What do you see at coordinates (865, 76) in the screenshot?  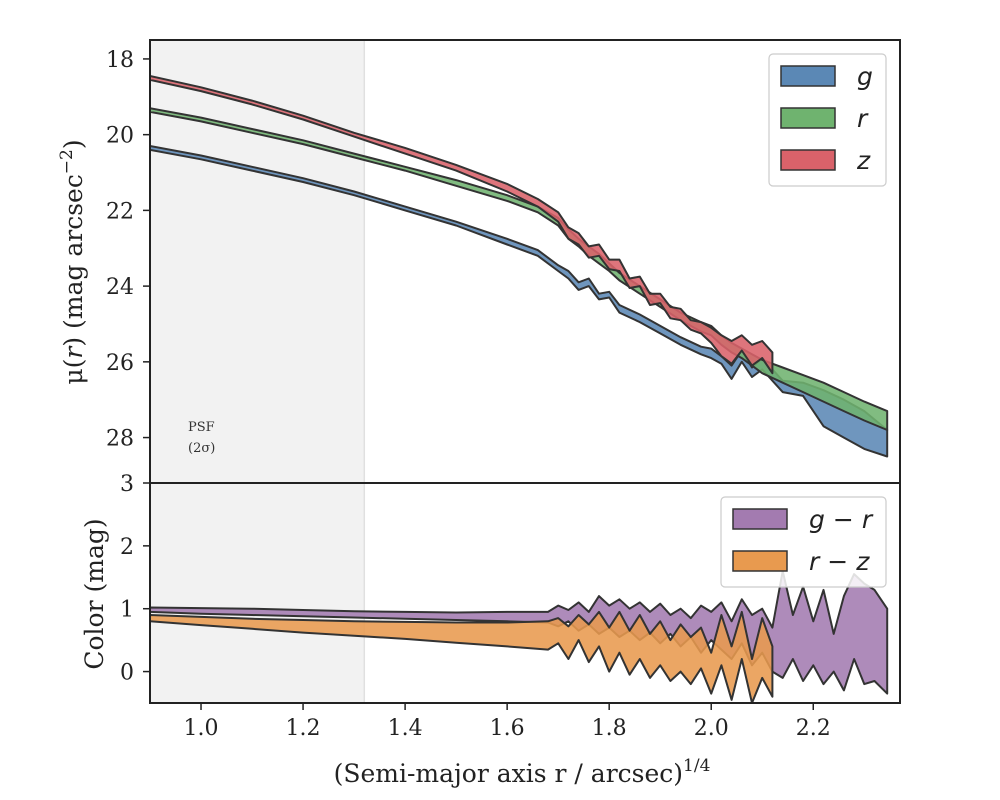 I see `legend-label: g` at bounding box center [865, 76].